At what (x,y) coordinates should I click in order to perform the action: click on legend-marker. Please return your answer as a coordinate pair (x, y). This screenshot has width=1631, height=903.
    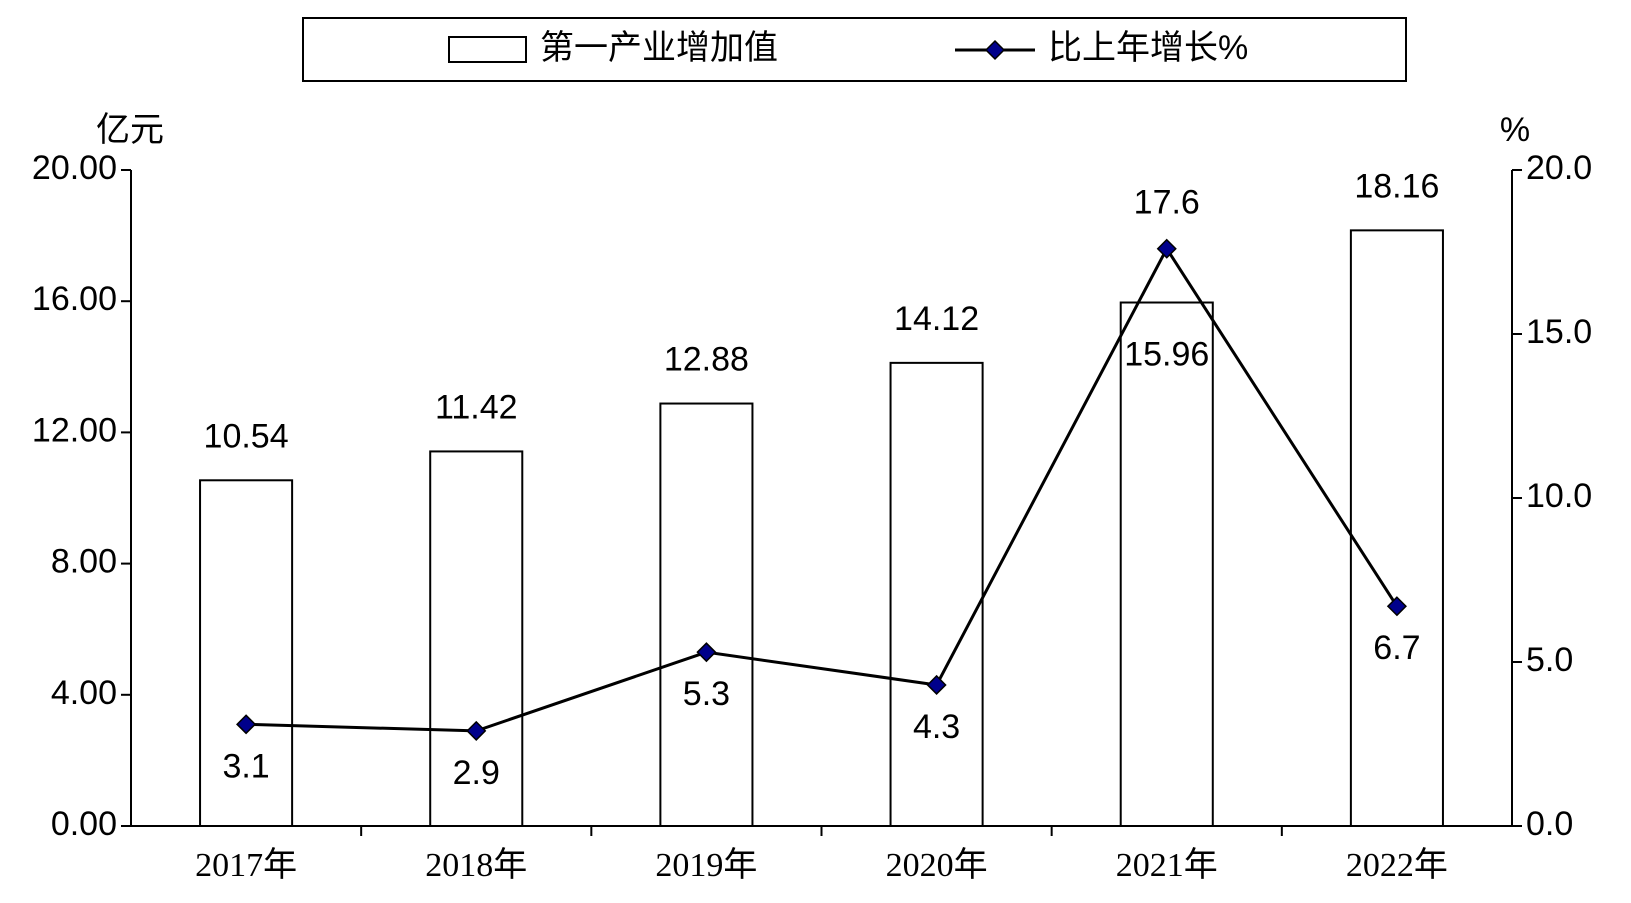
    Looking at the image, I should click on (995, 50).